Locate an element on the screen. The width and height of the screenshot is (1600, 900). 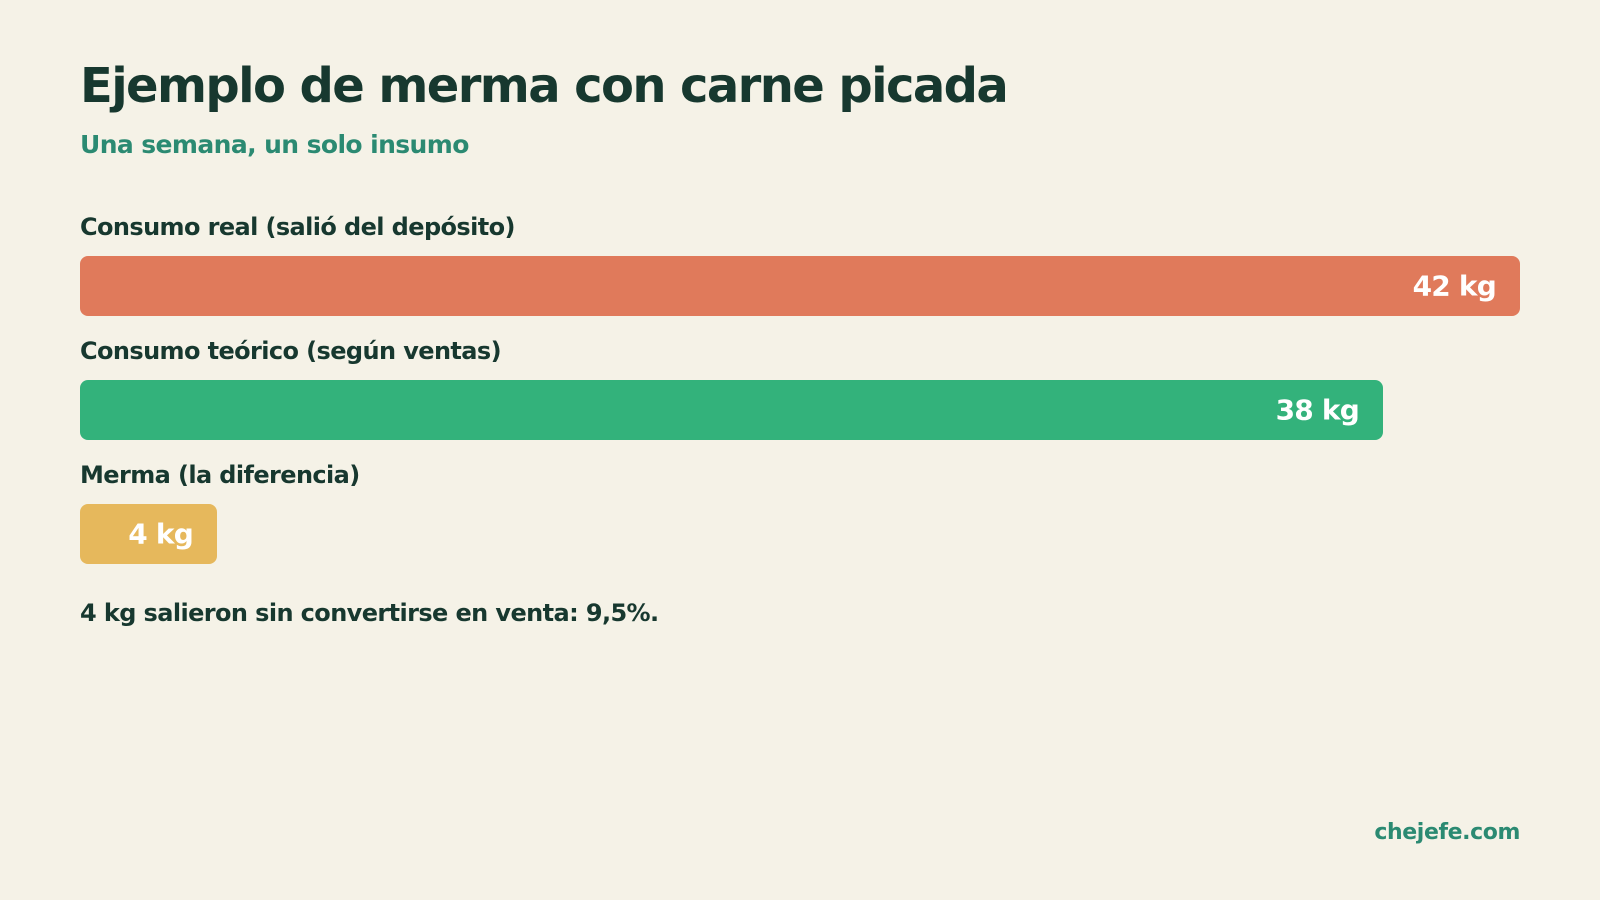
bar-value-label: 42 kg is located at coordinates (1454, 286).